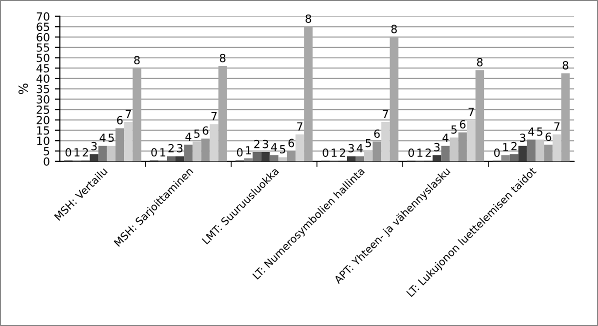 Image resolution: width=598 pixels, height=326 pixels. What do you see at coordinates (43, 89) in the screenshot?
I see `y-tick-label: 35` at bounding box center [43, 89].